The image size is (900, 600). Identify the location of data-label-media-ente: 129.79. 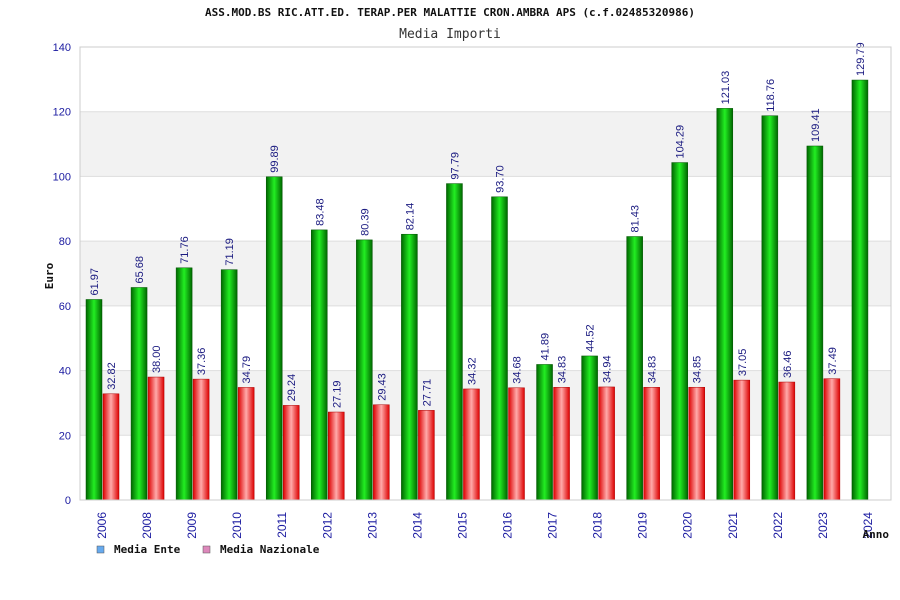
(861, 59).